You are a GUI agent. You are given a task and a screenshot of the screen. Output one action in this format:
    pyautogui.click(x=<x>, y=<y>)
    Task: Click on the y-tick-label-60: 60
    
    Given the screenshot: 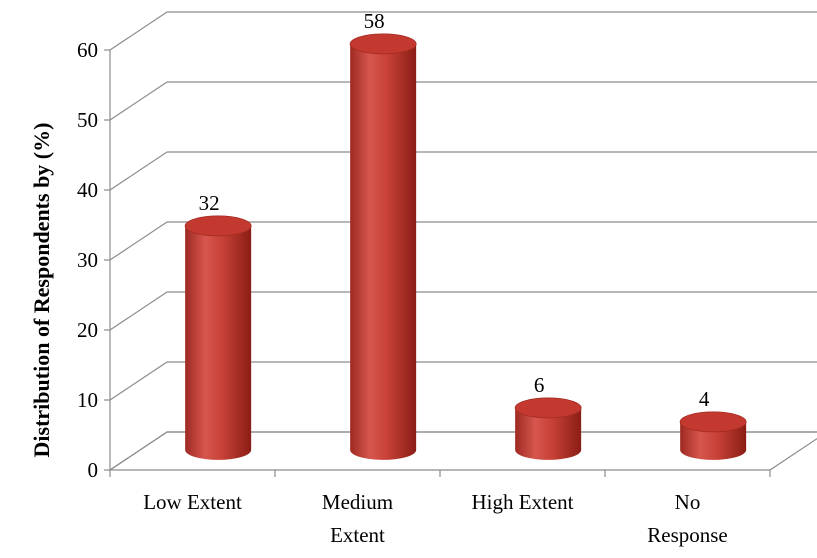 What is the action you would take?
    pyautogui.click(x=87, y=50)
    